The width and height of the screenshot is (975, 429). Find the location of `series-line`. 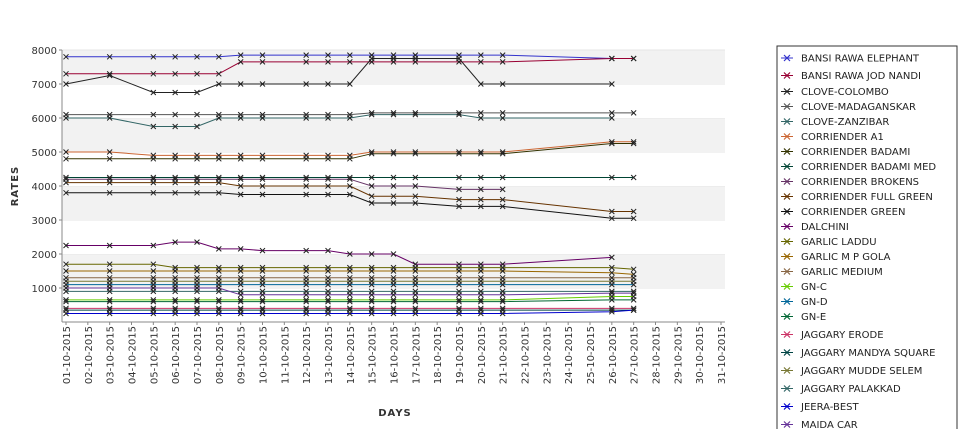

series-line is located at coordinates (338, 75).